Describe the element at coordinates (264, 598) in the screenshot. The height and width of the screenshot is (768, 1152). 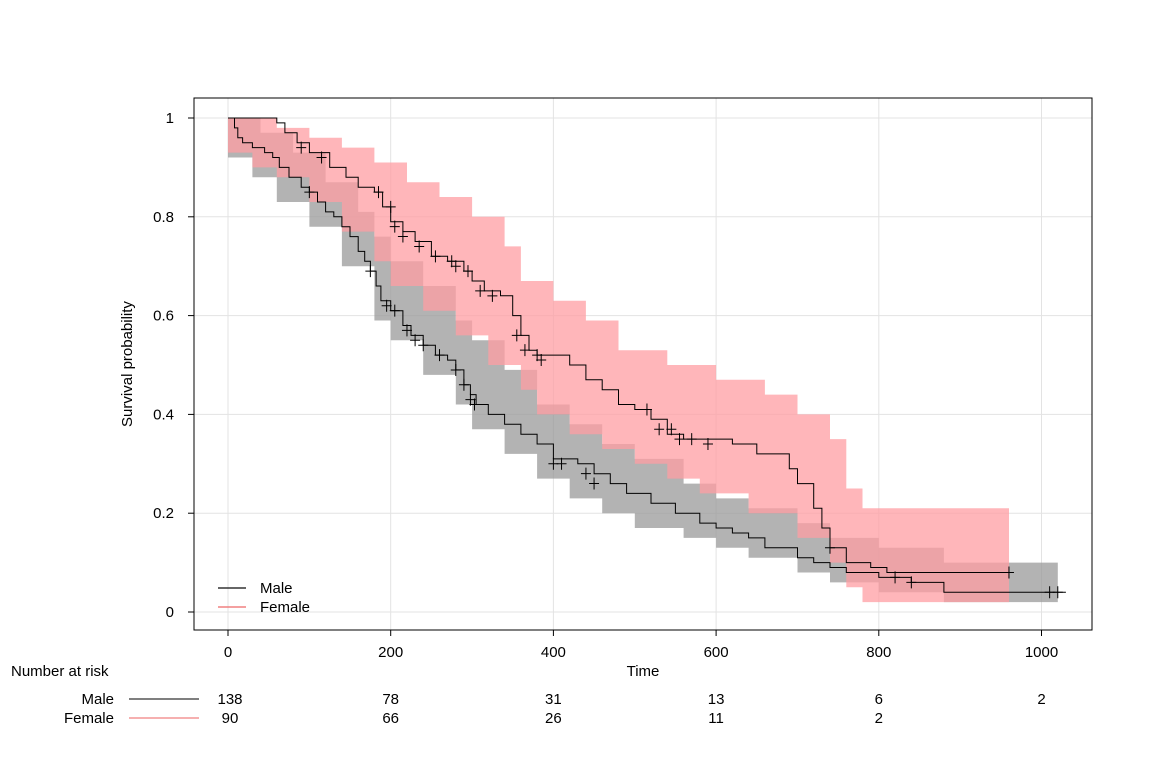
I see `legend: Male Female` at that location.